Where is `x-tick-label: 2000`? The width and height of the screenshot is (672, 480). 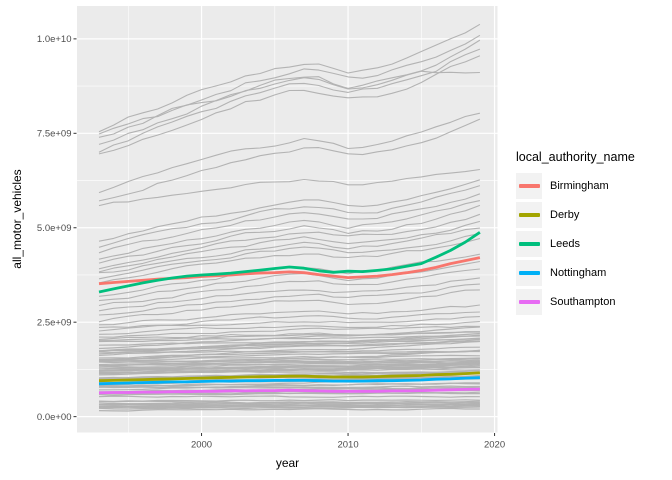 x-tick-label: 2000 is located at coordinates (201, 445).